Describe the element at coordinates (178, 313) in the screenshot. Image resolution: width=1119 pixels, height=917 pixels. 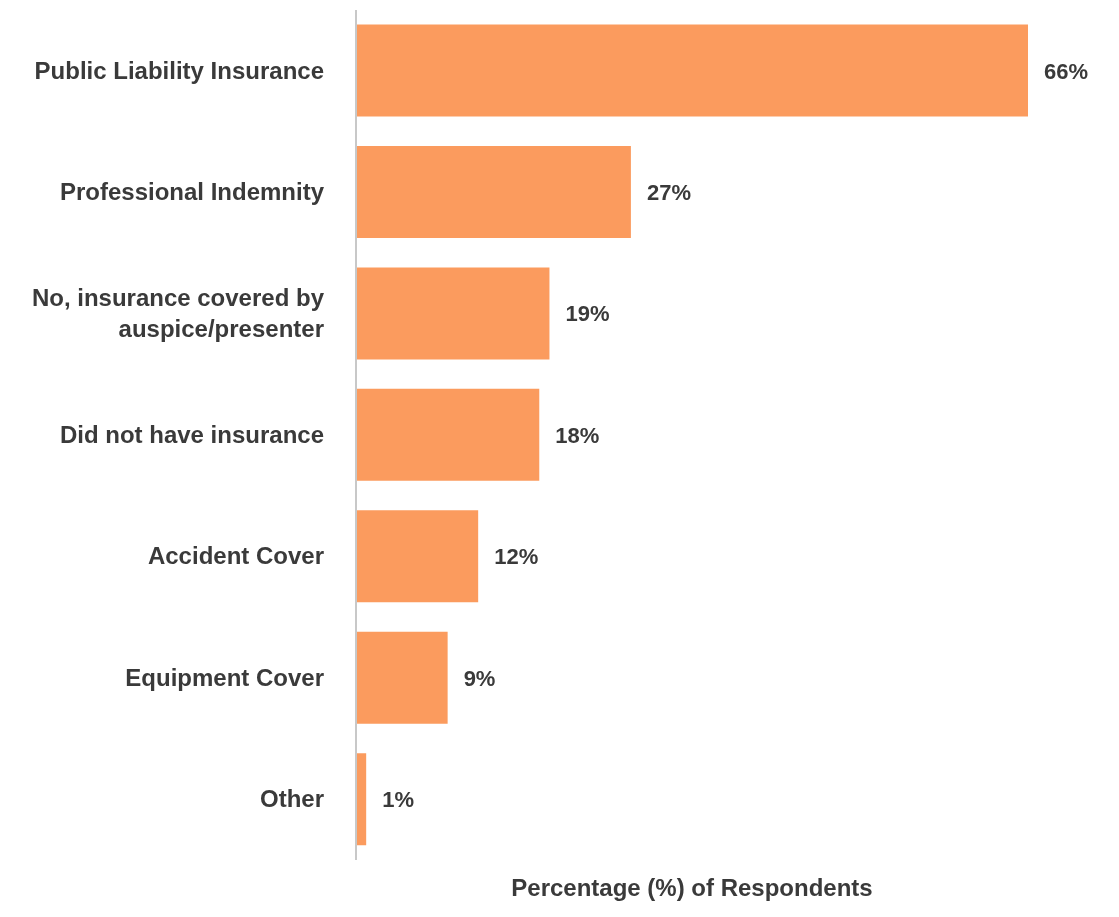
I see `y-tick-label: No, insurance covered by auspice/presenter` at that location.